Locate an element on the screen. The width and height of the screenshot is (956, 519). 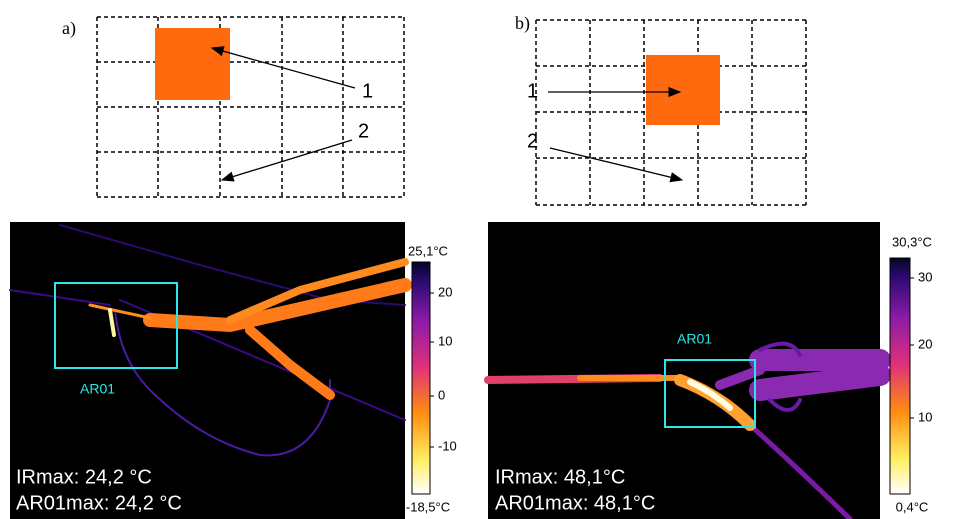
thermal-pattern is located at coordinates (687, 430).